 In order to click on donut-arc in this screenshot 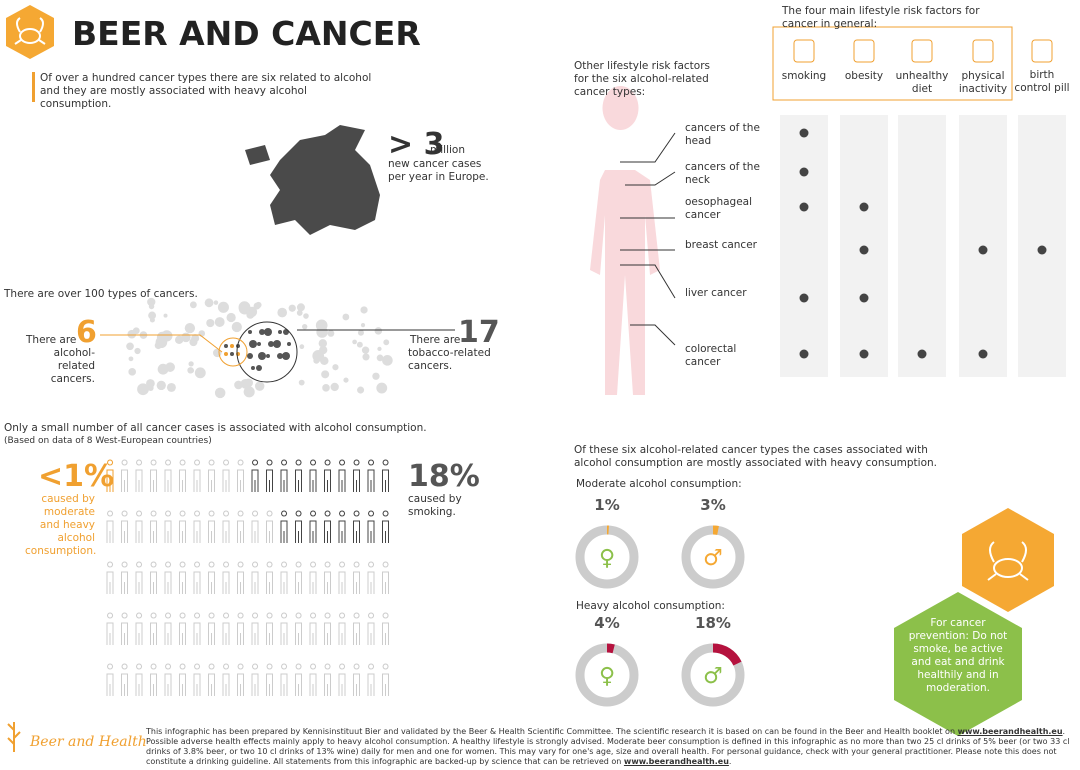, I will do `click(607, 675)`.